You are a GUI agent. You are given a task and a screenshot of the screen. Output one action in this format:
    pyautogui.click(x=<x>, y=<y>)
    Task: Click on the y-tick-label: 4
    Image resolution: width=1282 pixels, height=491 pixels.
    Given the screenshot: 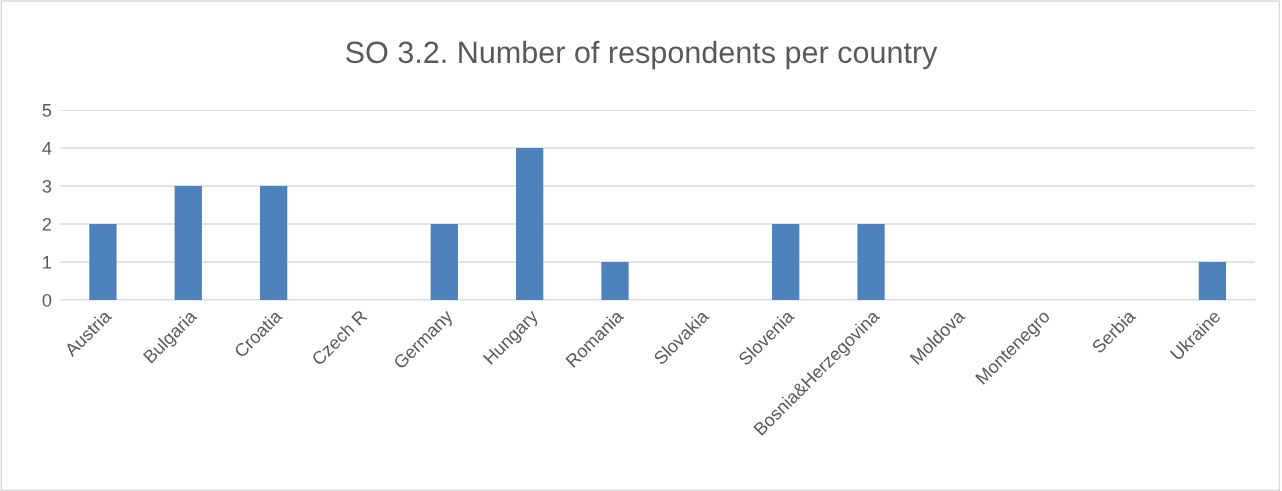 What is the action you would take?
    pyautogui.click(x=47, y=148)
    